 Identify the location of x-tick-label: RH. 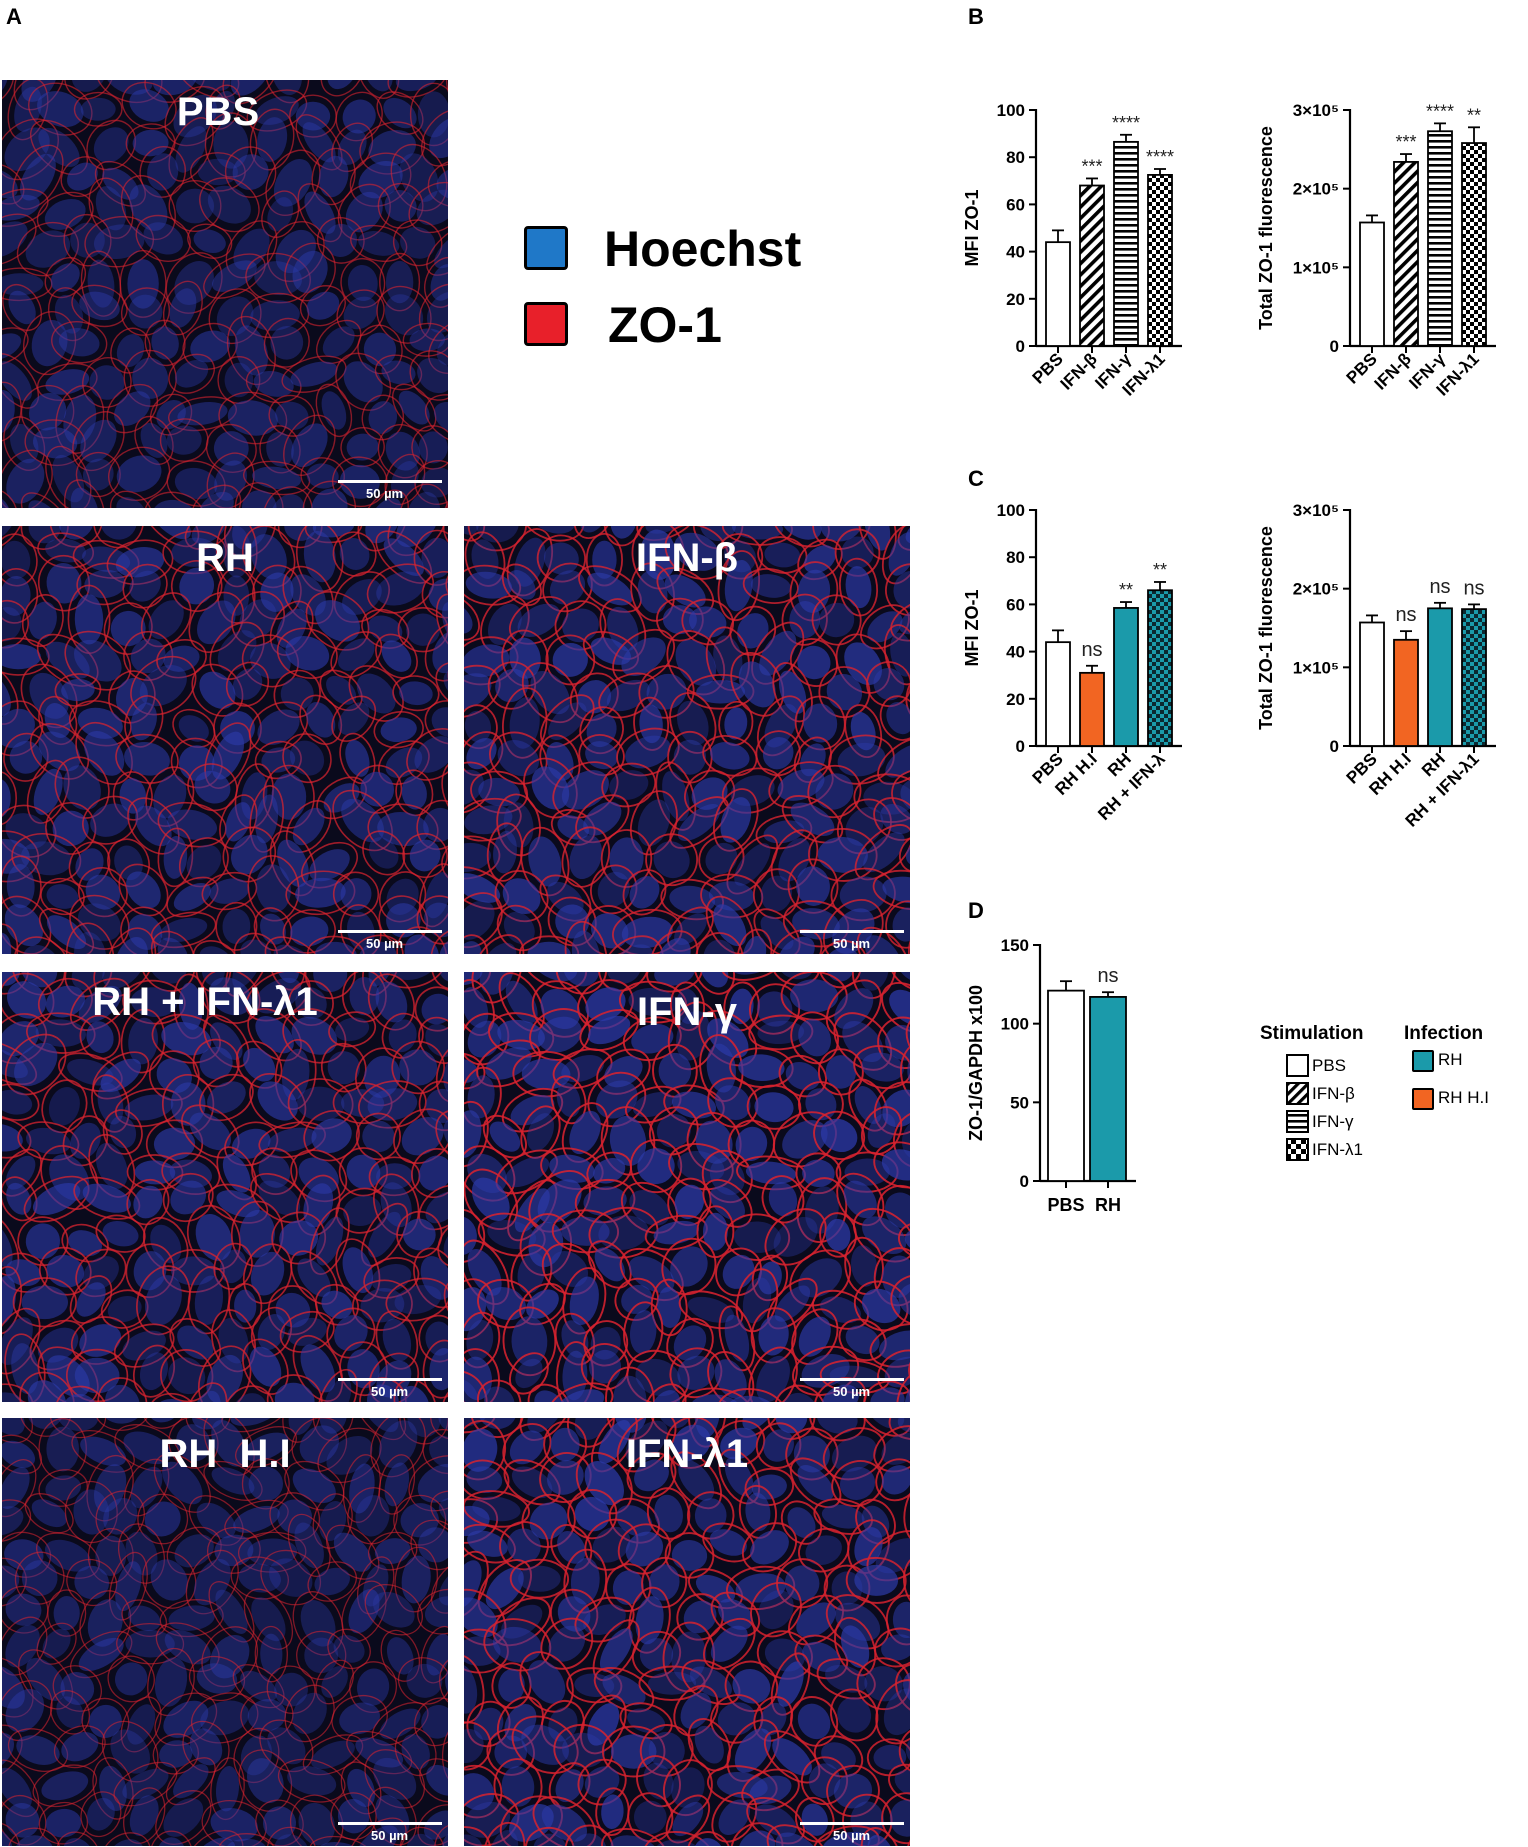
(1108, 1205).